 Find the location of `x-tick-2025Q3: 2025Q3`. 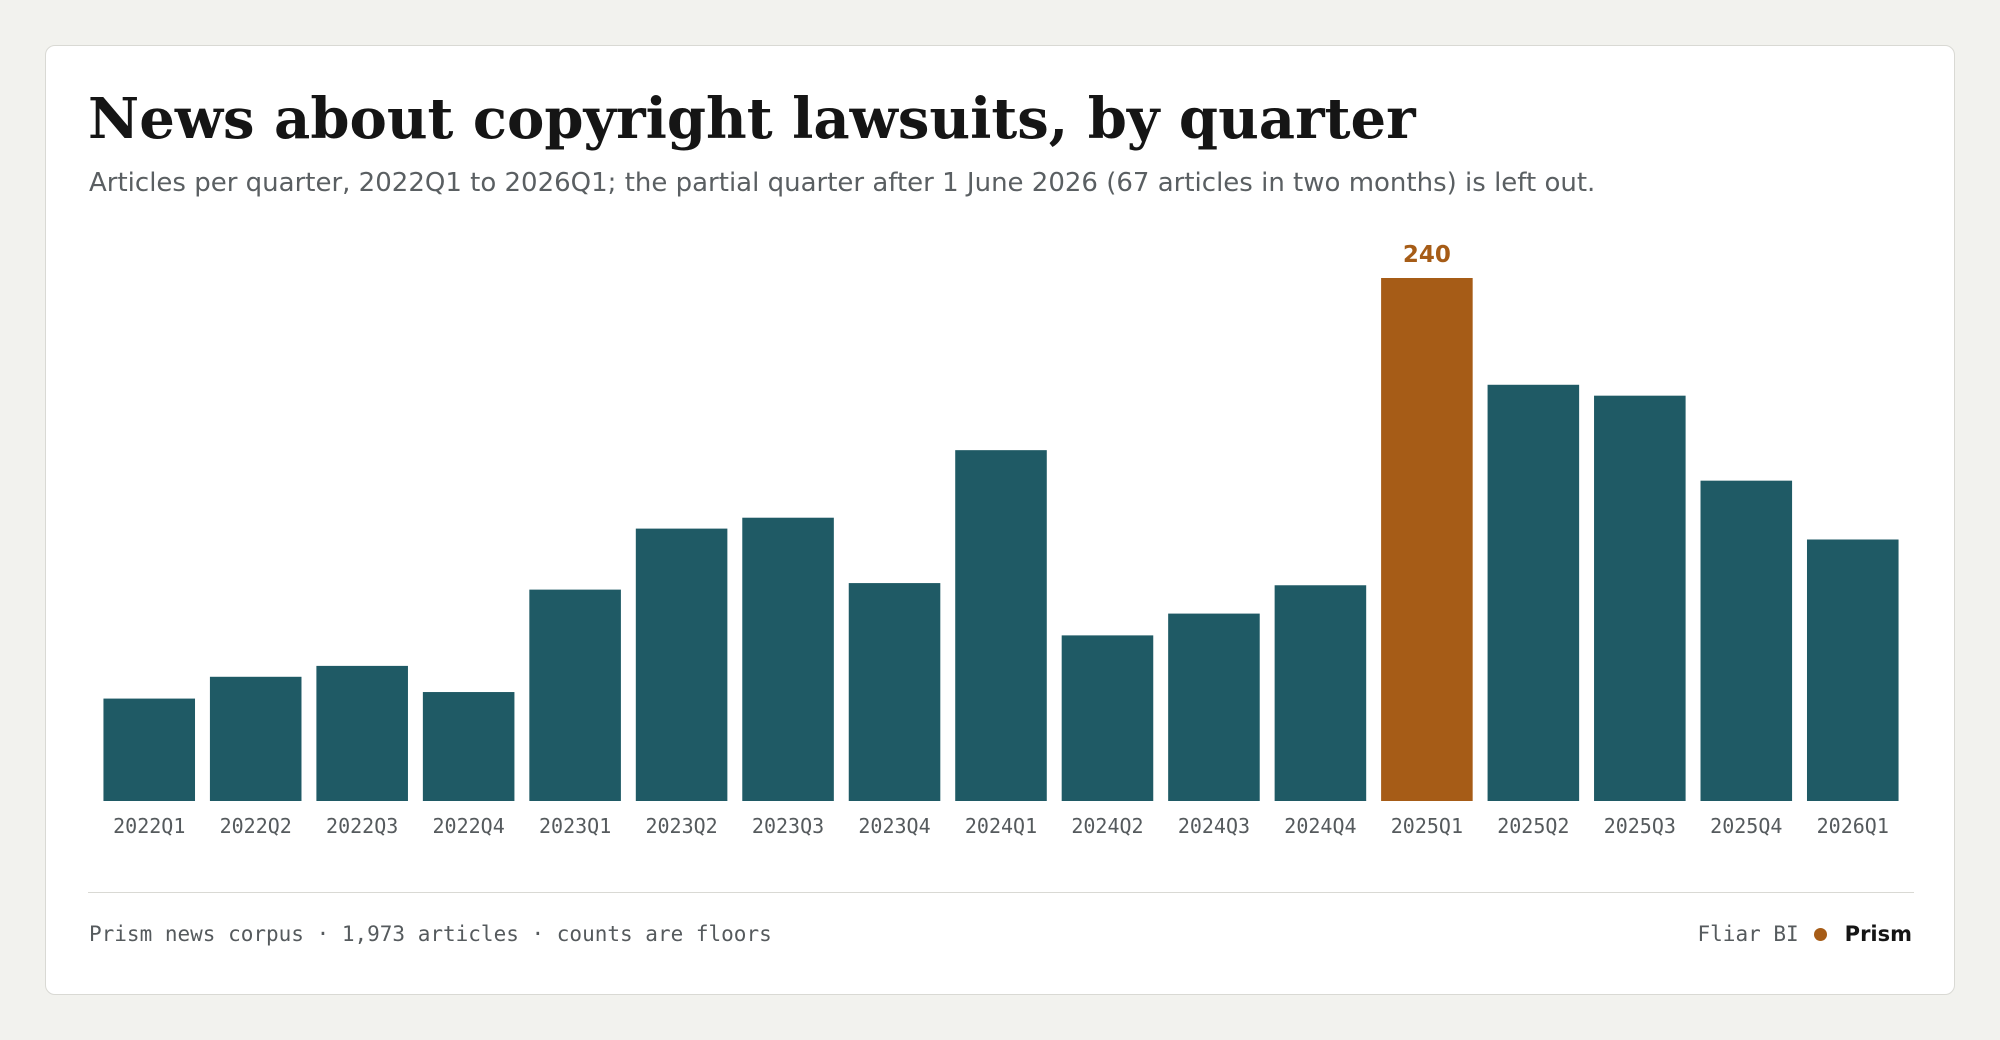

x-tick-2025Q3: 2025Q3 is located at coordinates (1640, 826).